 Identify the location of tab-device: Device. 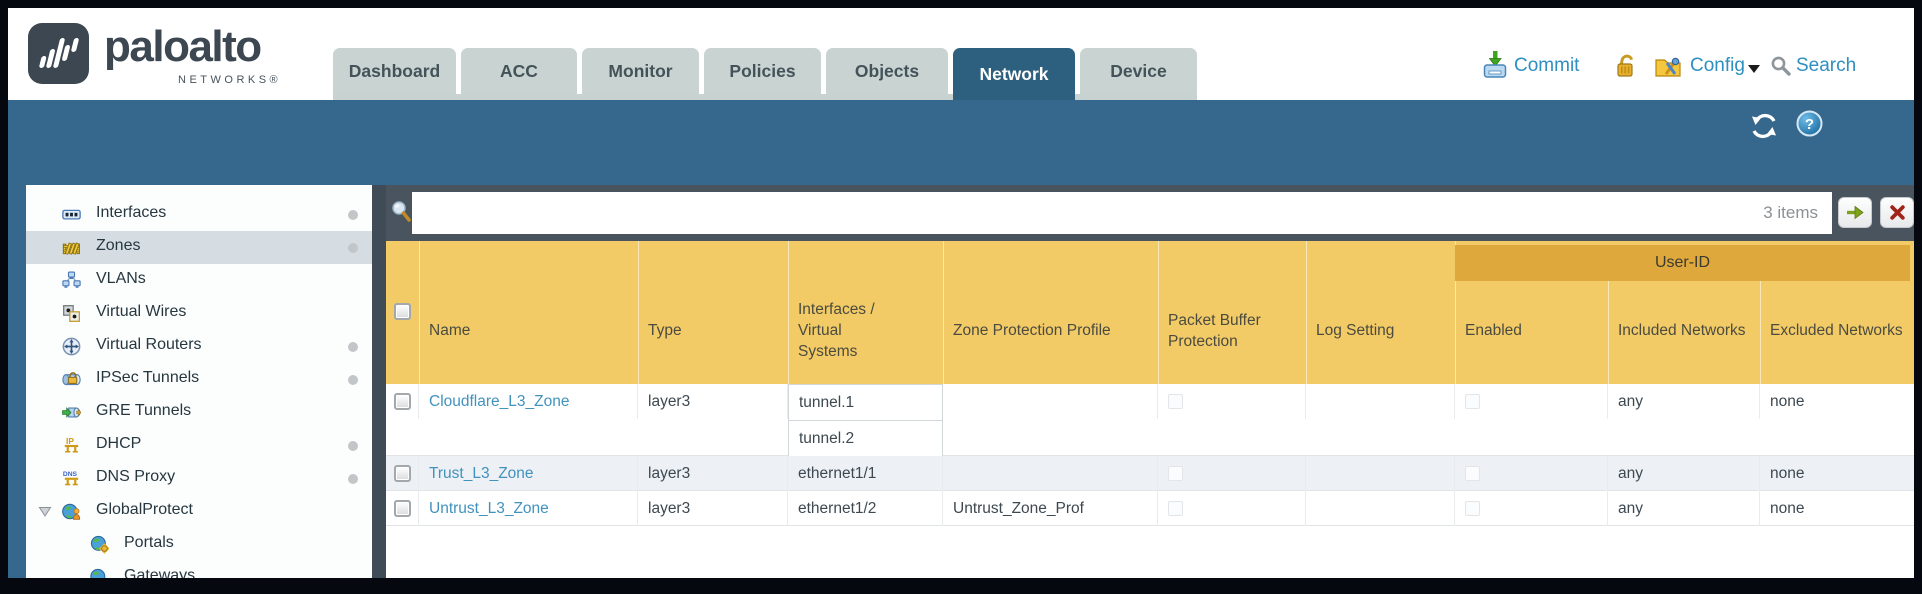
(1138, 71).